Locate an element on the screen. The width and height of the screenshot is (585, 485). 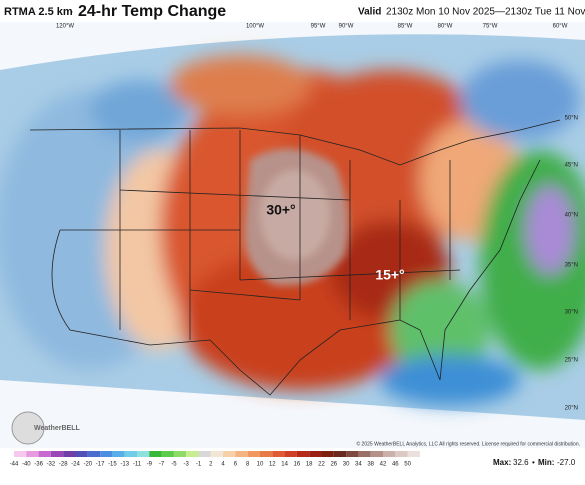
colorbar-label: 18 is located at coordinates (309, 465).